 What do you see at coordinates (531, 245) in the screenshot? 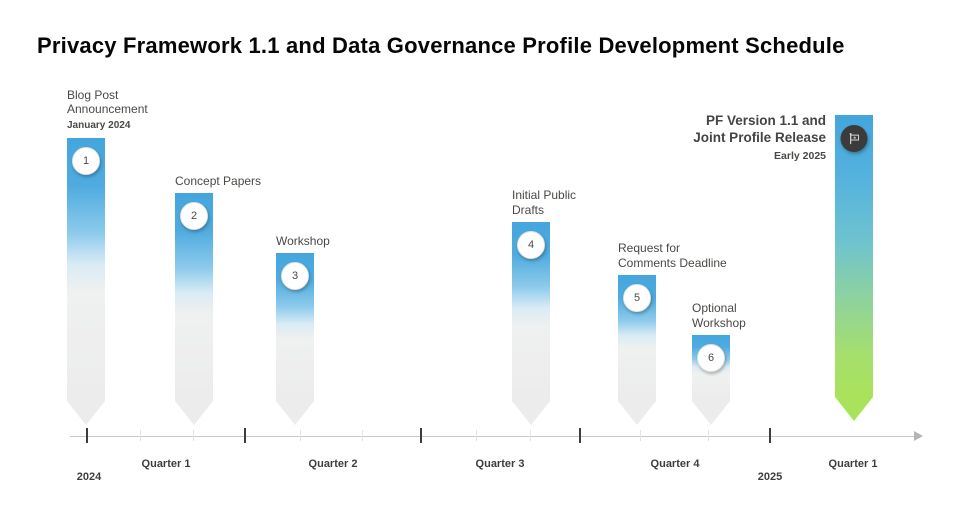
I see `milestone-number-badge: 4` at bounding box center [531, 245].